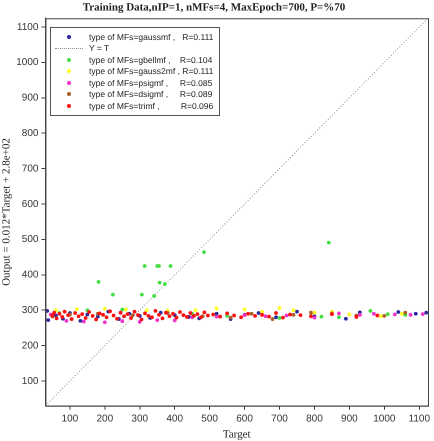  Describe the element at coordinates (30, 240) in the screenshot. I see `y-tick-label: 500` at that location.